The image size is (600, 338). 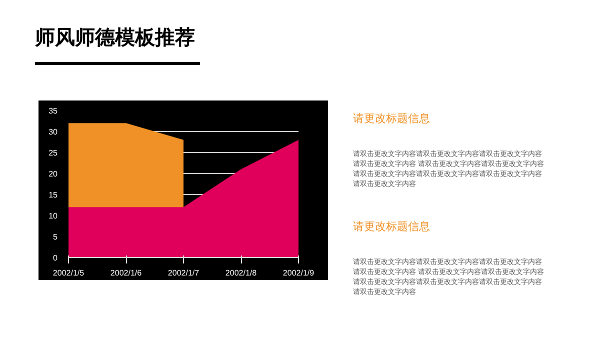 I want to click on y-tick-label: 15, so click(x=53, y=195).